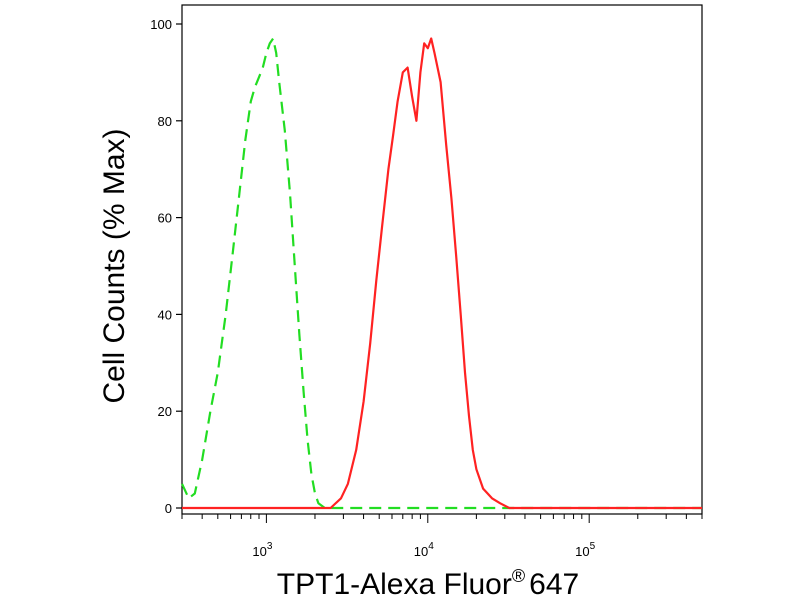 Image resolution: width=800 pixels, height=600 pixels. I want to click on y-tick-label: 0, so click(168, 508).